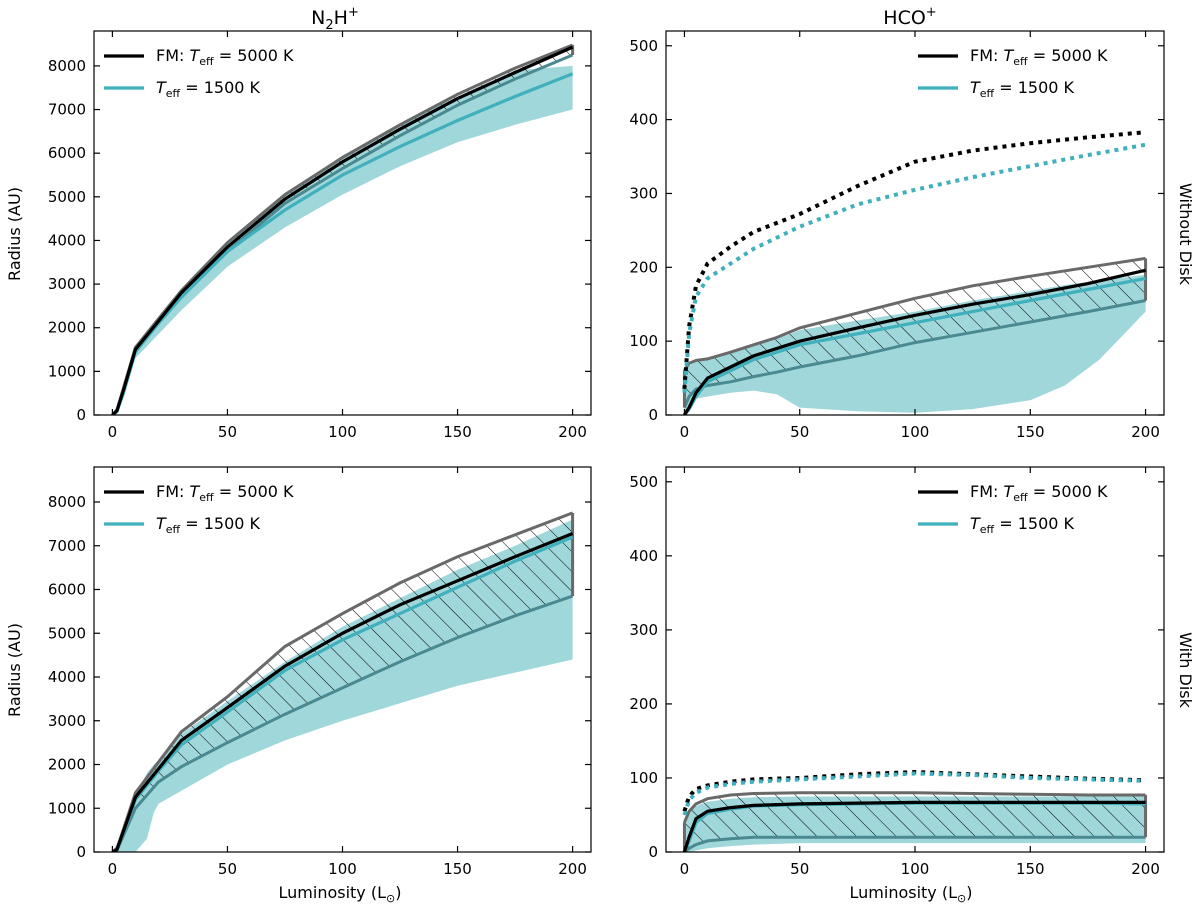 This screenshot has height=914, width=1200. I want to click on column-title-left: N2H+, so click(335, 19).